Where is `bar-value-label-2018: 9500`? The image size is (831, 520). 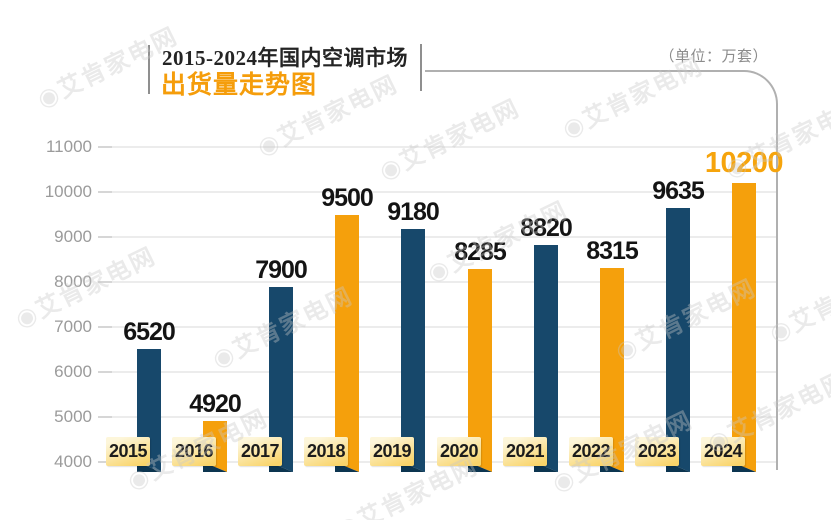 bar-value-label-2018: 9500 is located at coordinates (347, 198).